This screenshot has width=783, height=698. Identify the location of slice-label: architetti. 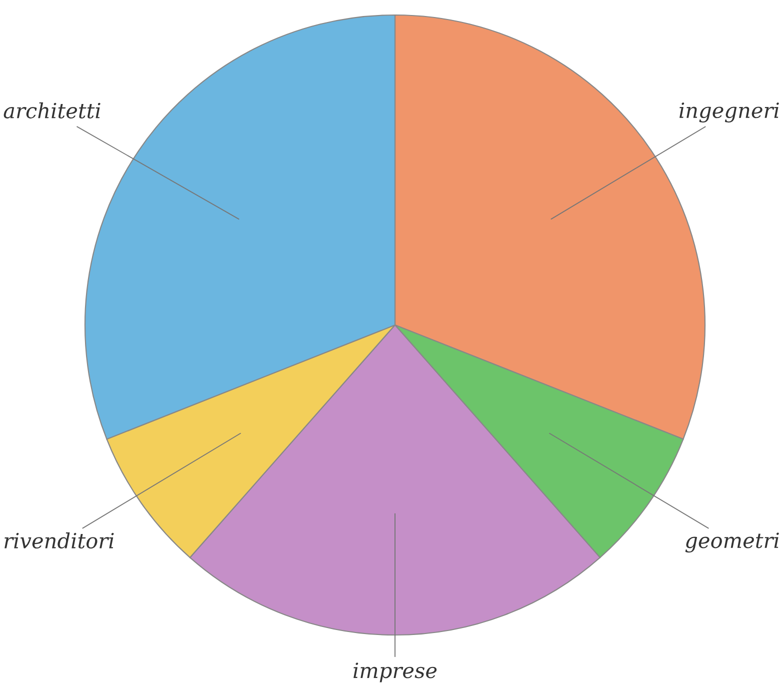
(52, 110).